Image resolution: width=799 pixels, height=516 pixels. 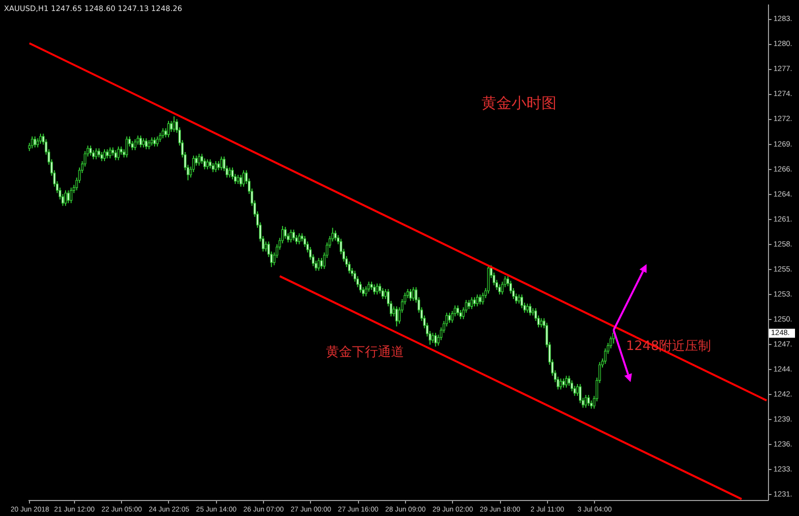 What do you see at coordinates (519, 103) in the screenshot?
I see `text: 黄金小时图` at bounding box center [519, 103].